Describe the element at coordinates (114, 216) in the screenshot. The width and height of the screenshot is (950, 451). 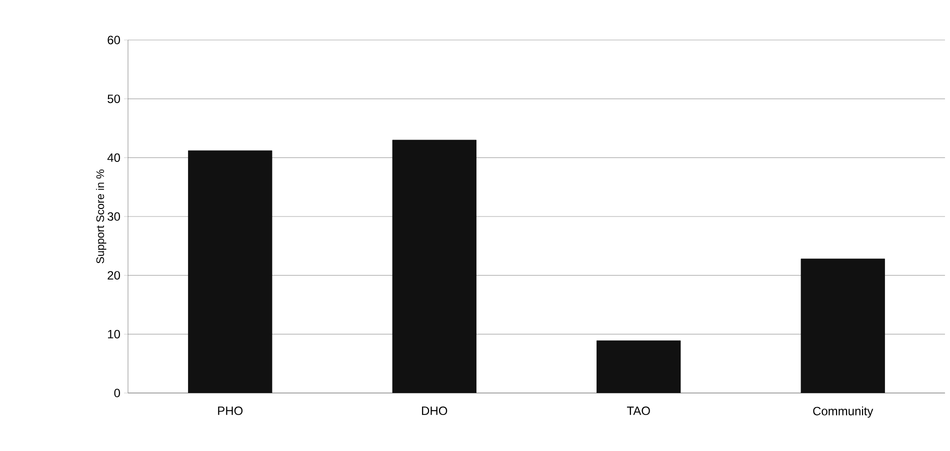
I see `y-tick-label: 30` at that location.